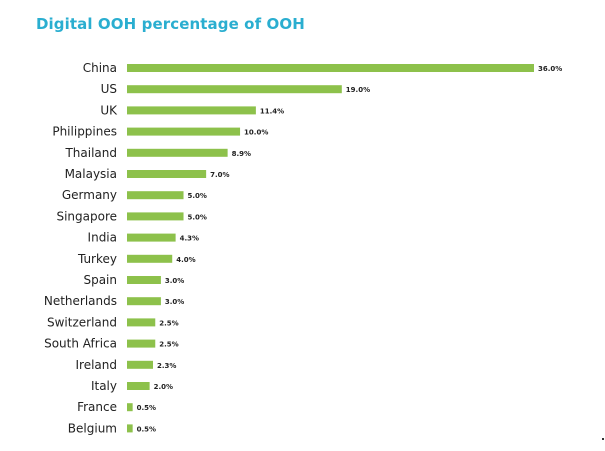  Describe the element at coordinates (189, 239) in the screenshot. I see `value-label: 4.3%` at that location.